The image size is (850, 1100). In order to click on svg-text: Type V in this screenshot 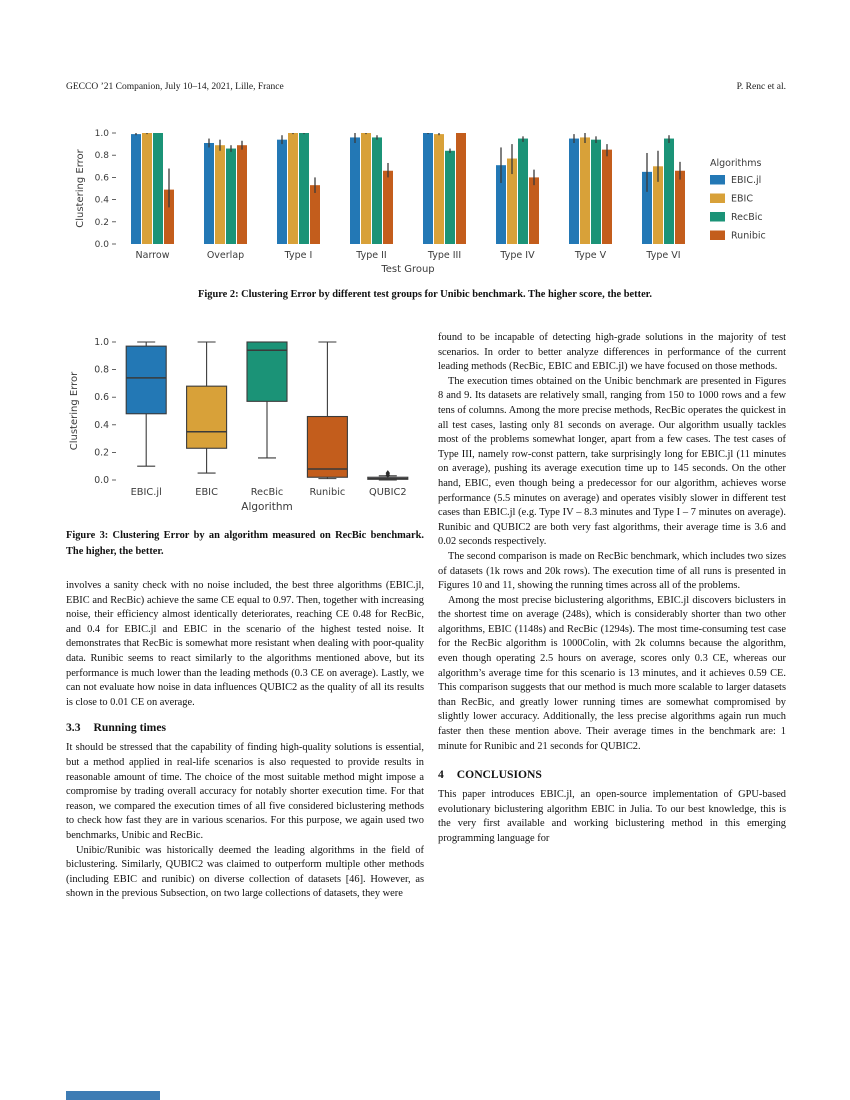, I will do `click(590, 255)`.